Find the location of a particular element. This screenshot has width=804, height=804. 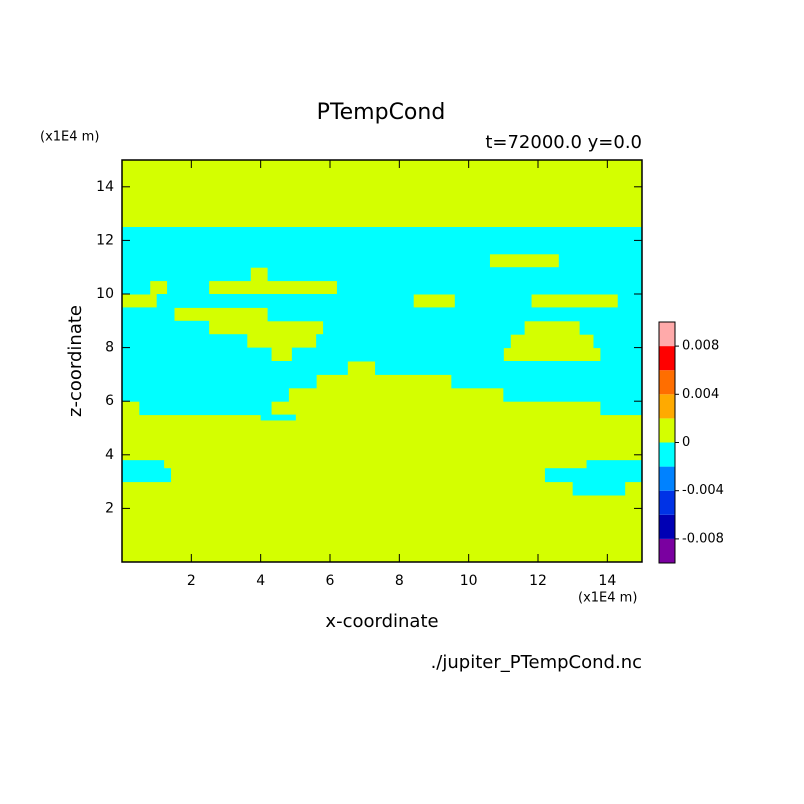

y-tick-label: 4 is located at coordinates (109, 455).